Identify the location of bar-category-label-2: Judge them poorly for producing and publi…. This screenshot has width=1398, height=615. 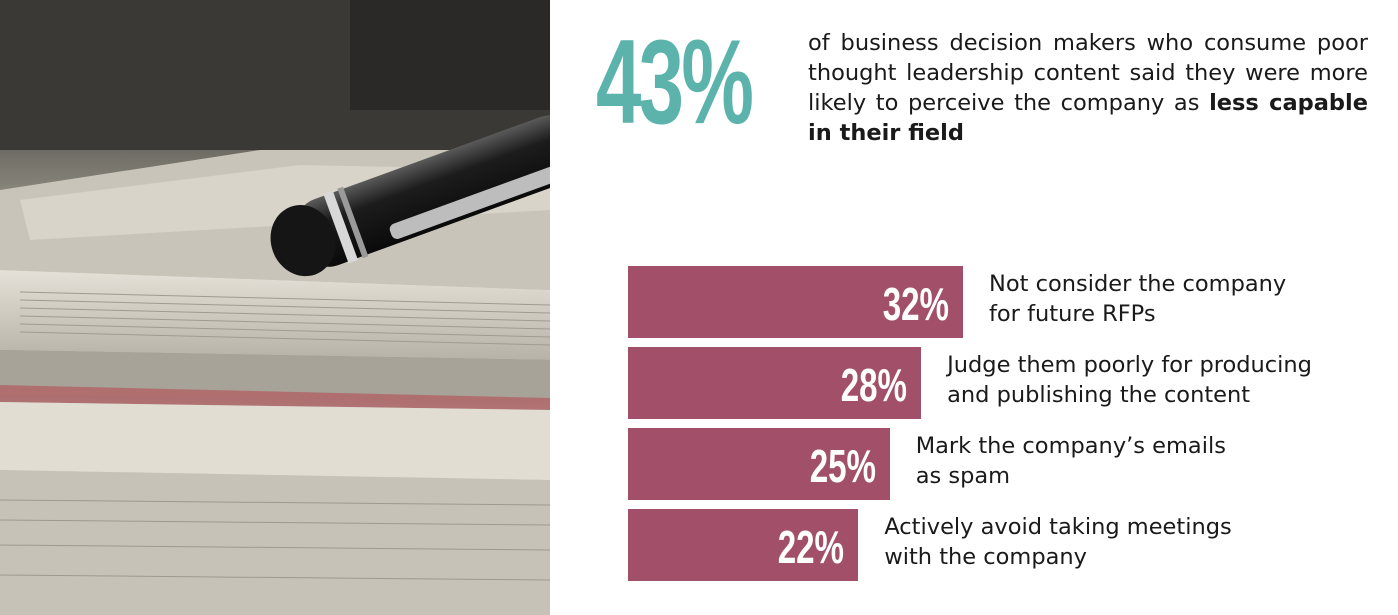
(1157, 380).